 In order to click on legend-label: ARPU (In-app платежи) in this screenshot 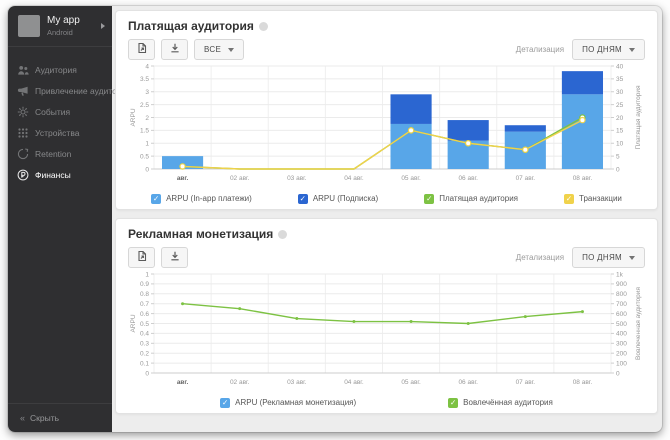, I will do `click(209, 198)`.